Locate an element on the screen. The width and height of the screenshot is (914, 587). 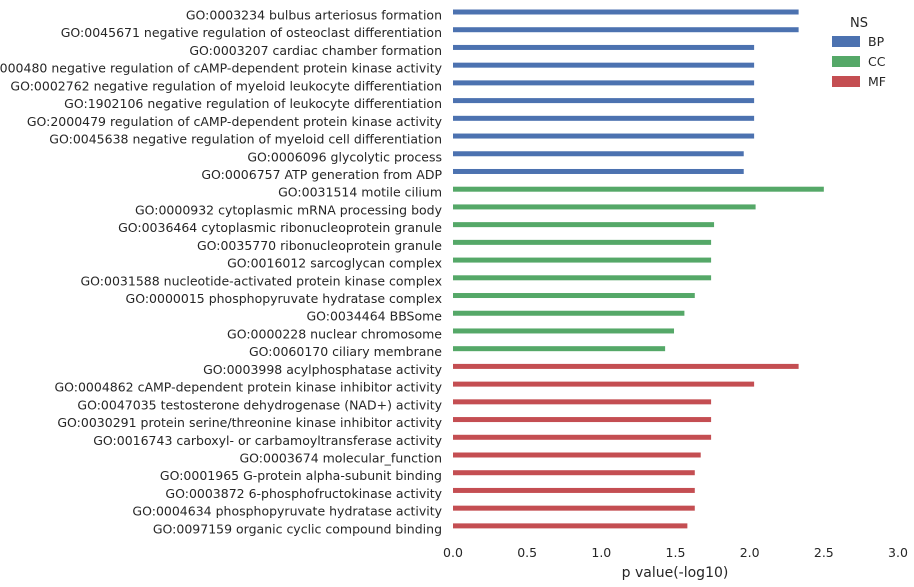
legend: NS BP CC MF is located at coordinates (859, 52).